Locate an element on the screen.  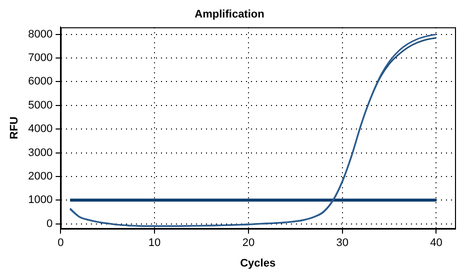
x-tick-label: 0 is located at coordinates (61, 243).